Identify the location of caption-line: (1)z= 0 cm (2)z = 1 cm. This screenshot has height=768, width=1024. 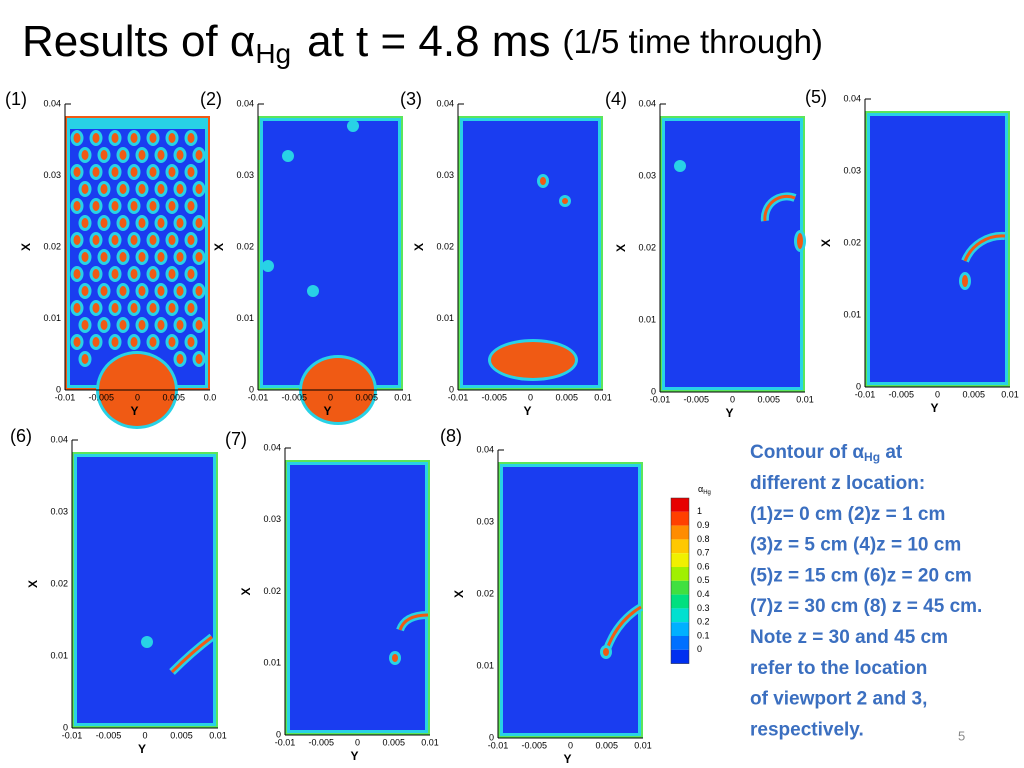
(847, 514).